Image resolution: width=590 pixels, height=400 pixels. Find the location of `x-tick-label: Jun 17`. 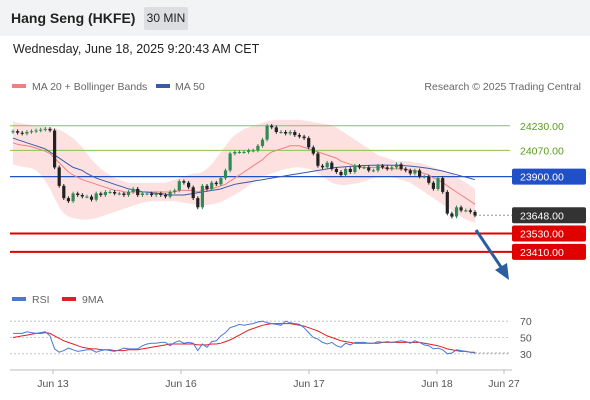

x-tick-label: Jun 17 is located at coordinates (309, 384).